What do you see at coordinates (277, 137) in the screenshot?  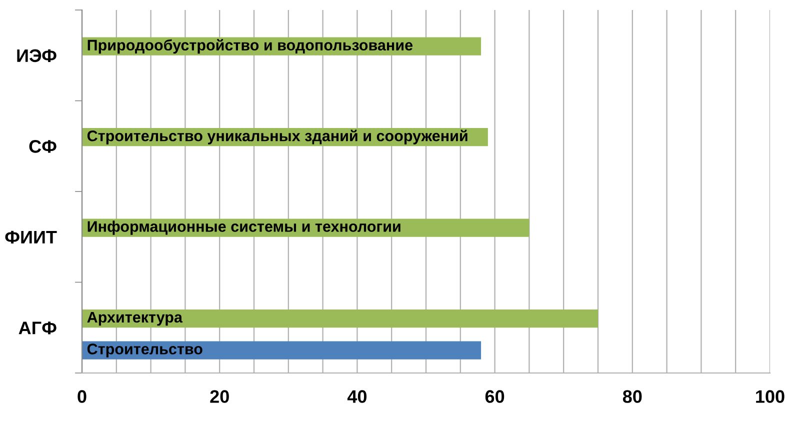 I see `data-label: Строительство уникальных зданий и сооружений` at bounding box center [277, 137].